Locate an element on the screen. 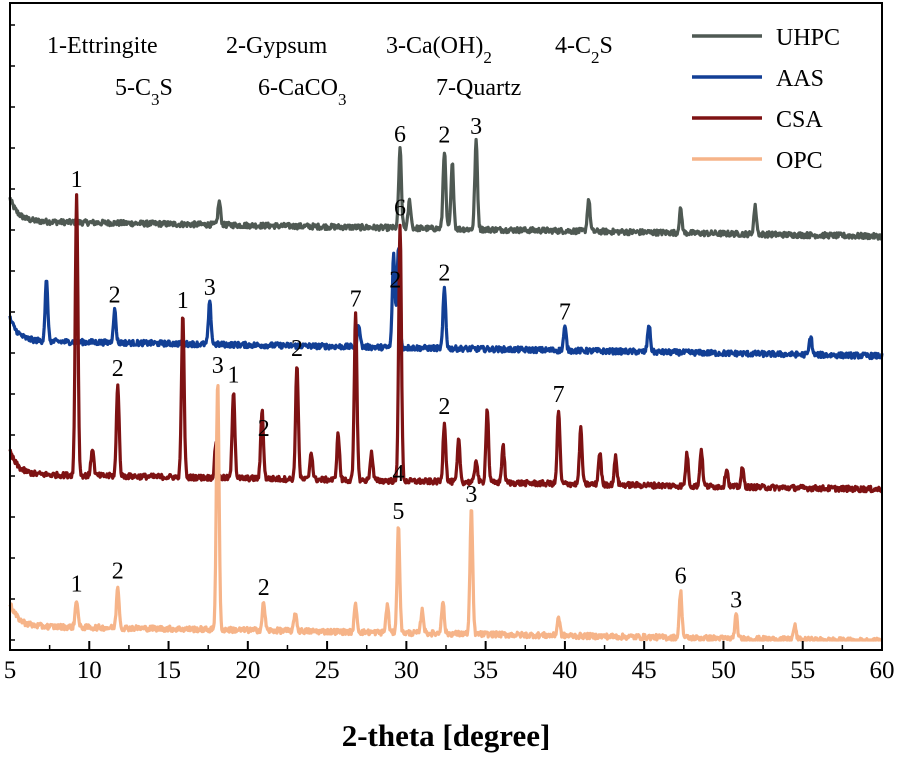 This screenshot has width=905, height=758. legend-label-uhpc: UHPC is located at coordinates (808, 38).